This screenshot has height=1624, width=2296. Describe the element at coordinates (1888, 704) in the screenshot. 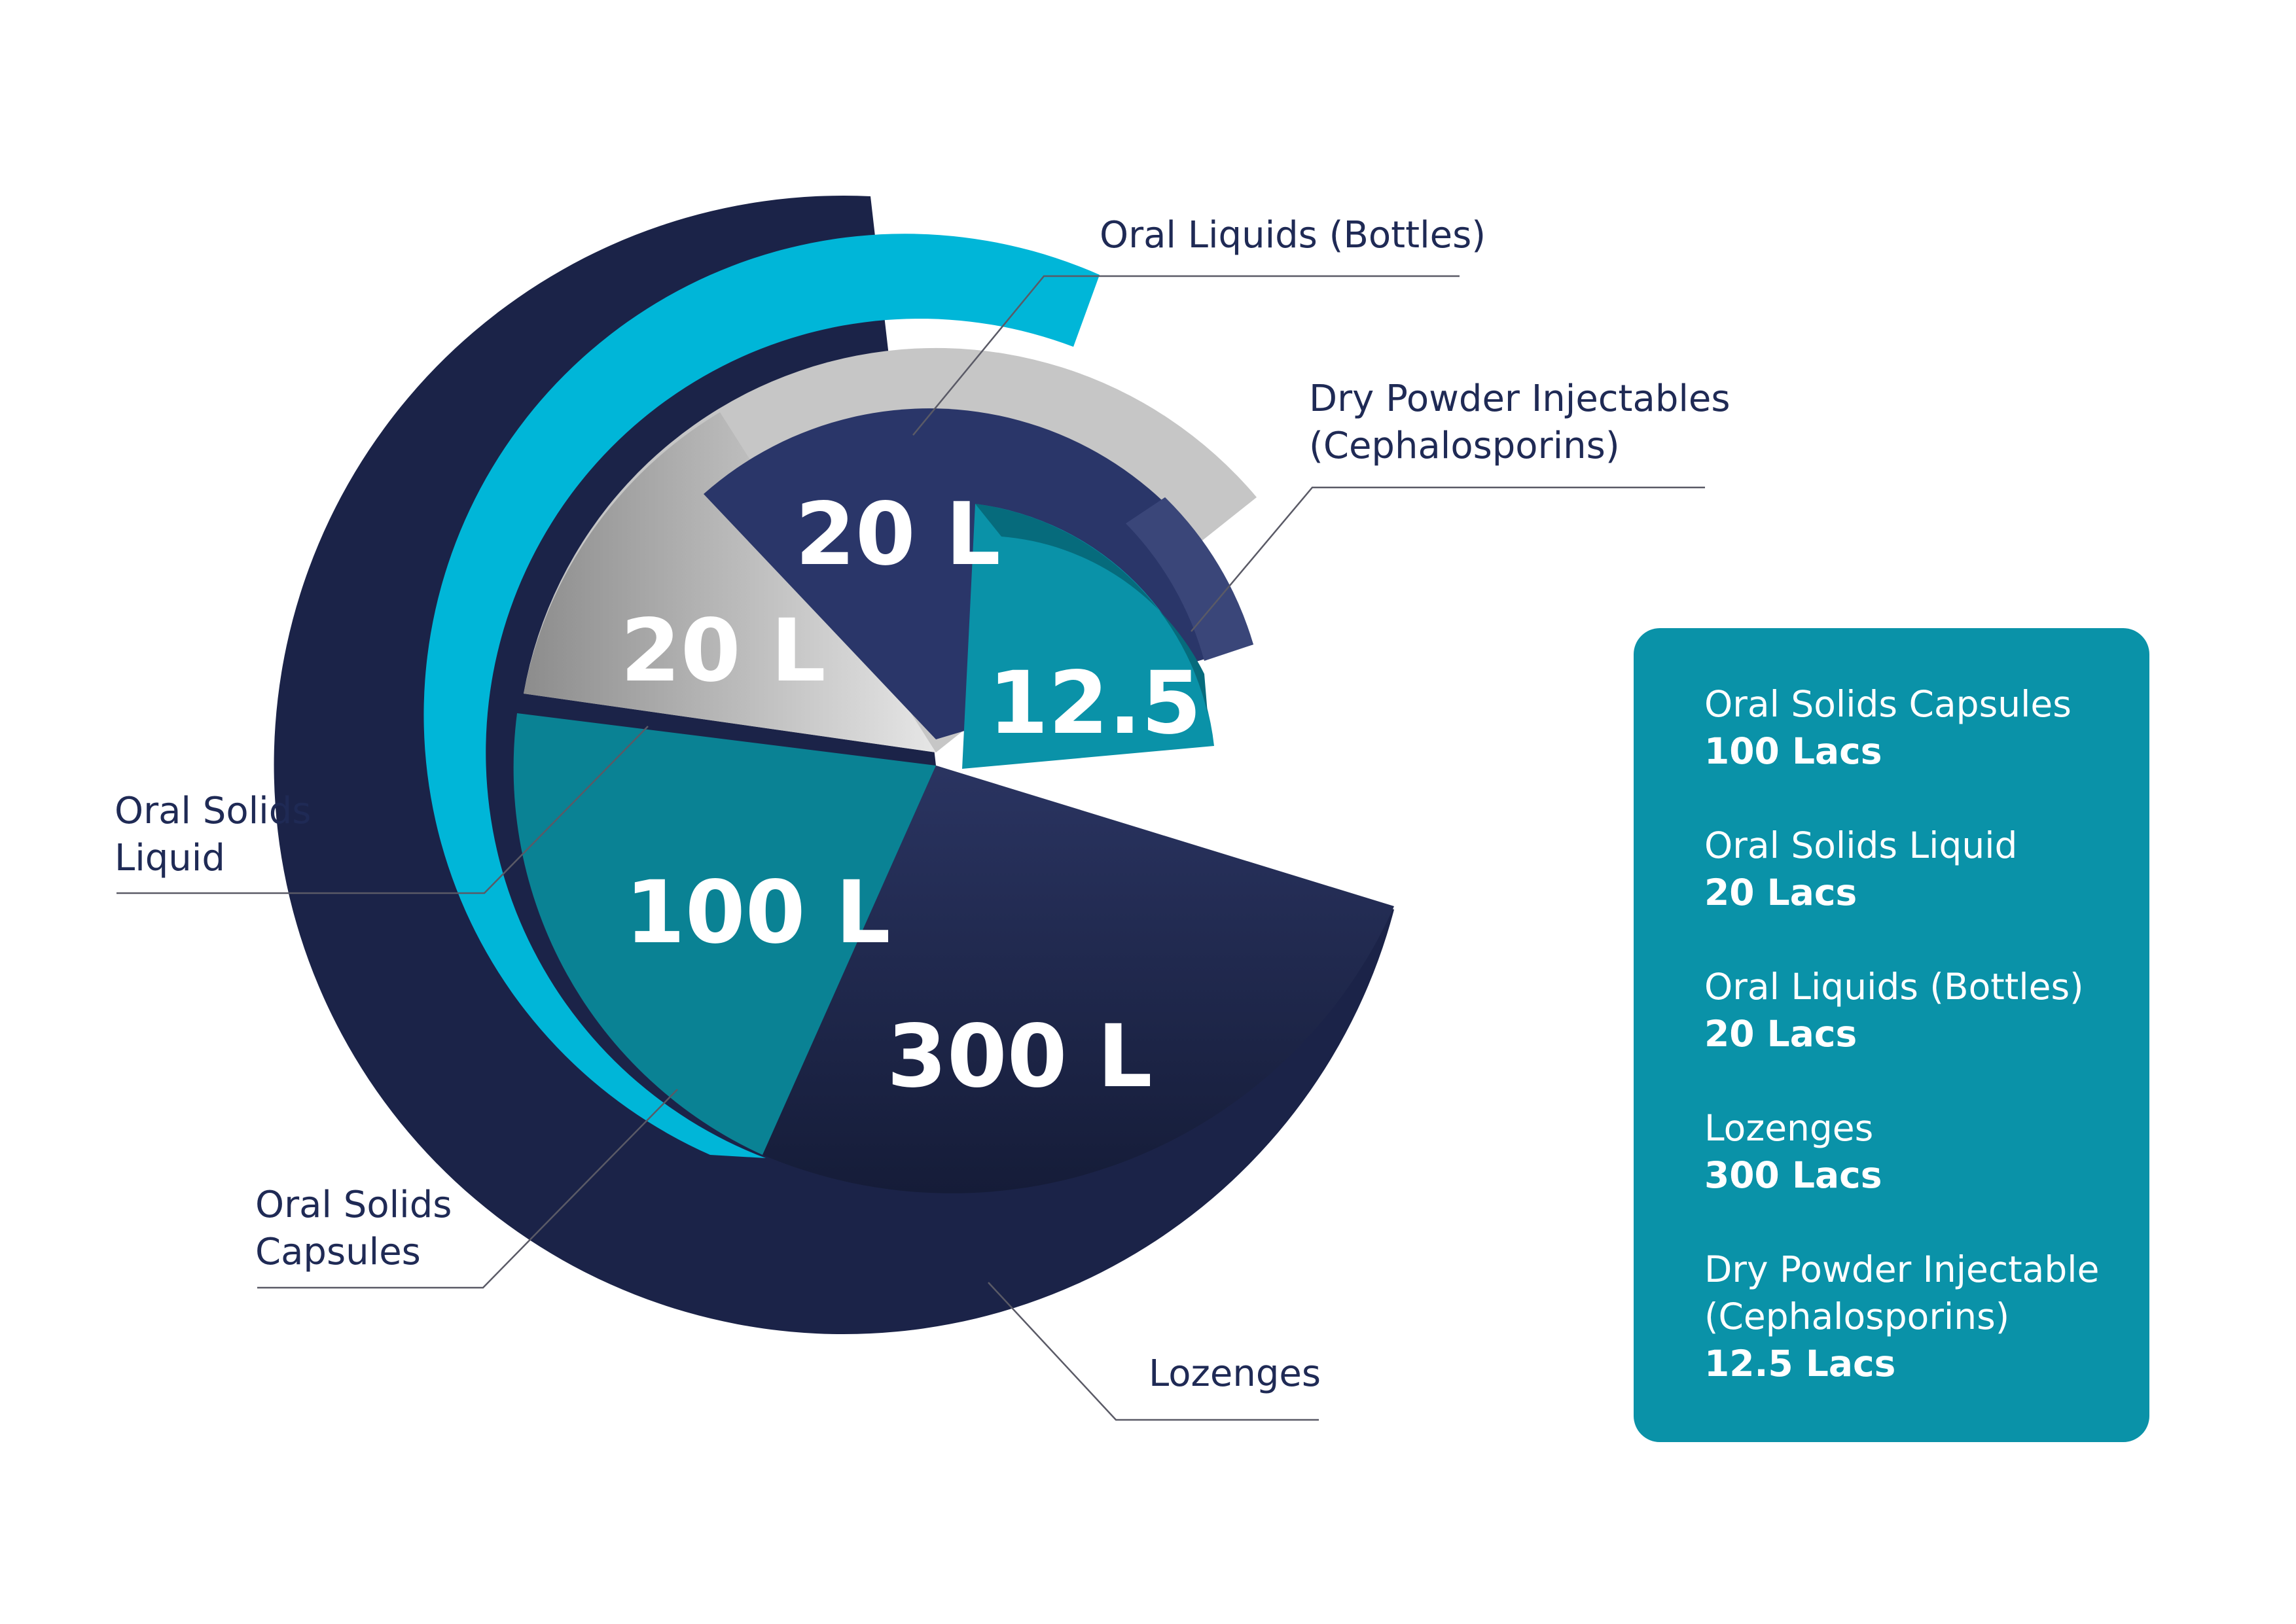

I see `legend-item-name: Oral Solids Capsules` at that location.